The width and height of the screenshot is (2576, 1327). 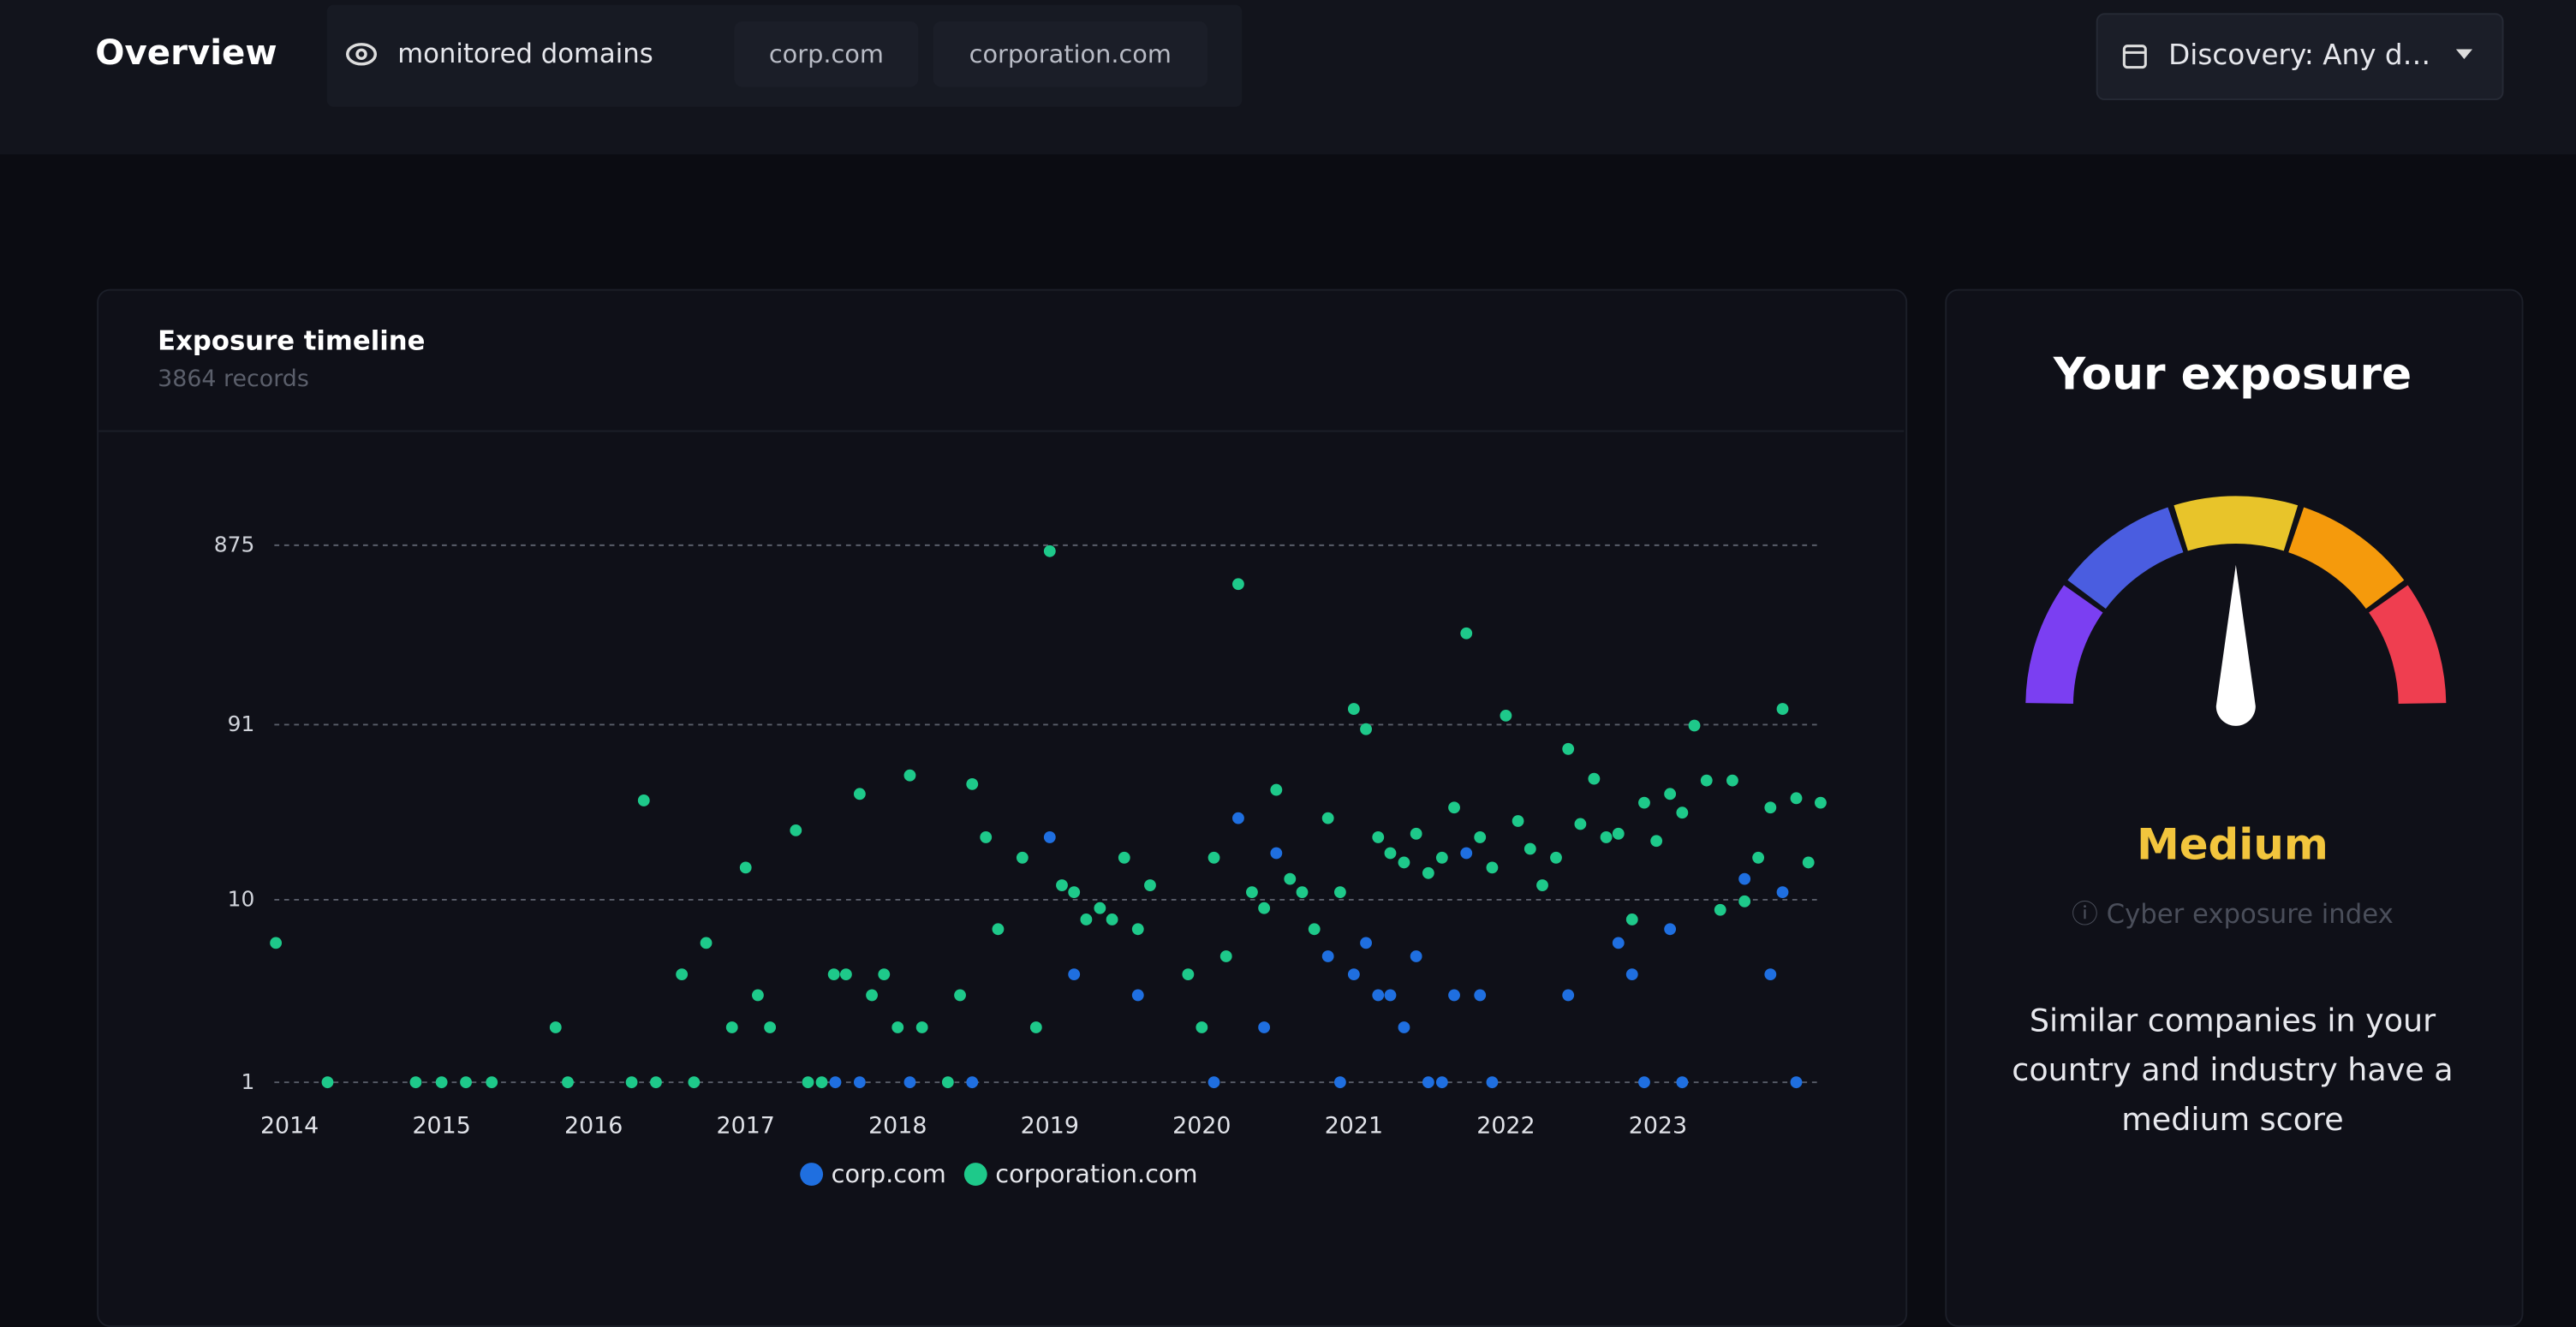 What do you see at coordinates (1505, 1126) in the screenshot?
I see `x-tick-label: 2022` at bounding box center [1505, 1126].